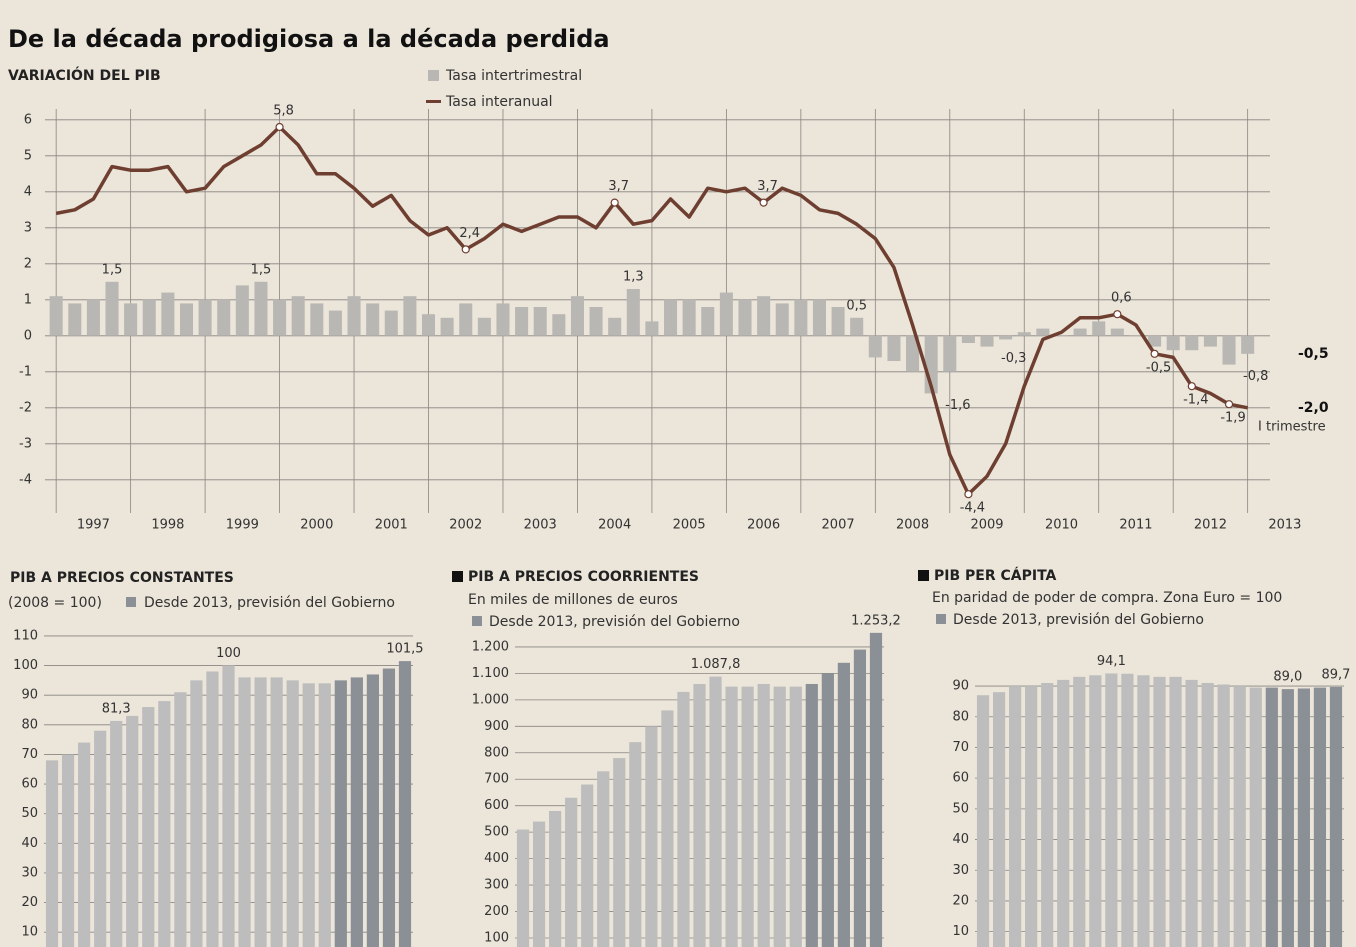 The width and height of the screenshot is (1356, 947). Describe the element at coordinates (490, 699) in the screenshot. I see `y-tick-label: 1.000` at that location.